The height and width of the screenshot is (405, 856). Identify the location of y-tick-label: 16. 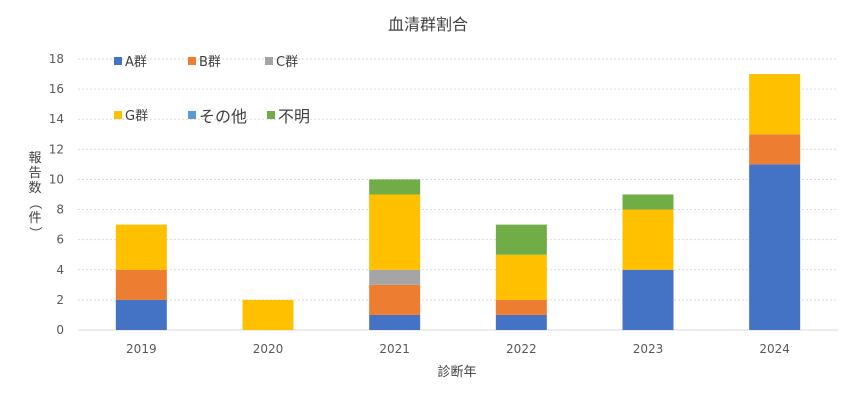
(56, 89).